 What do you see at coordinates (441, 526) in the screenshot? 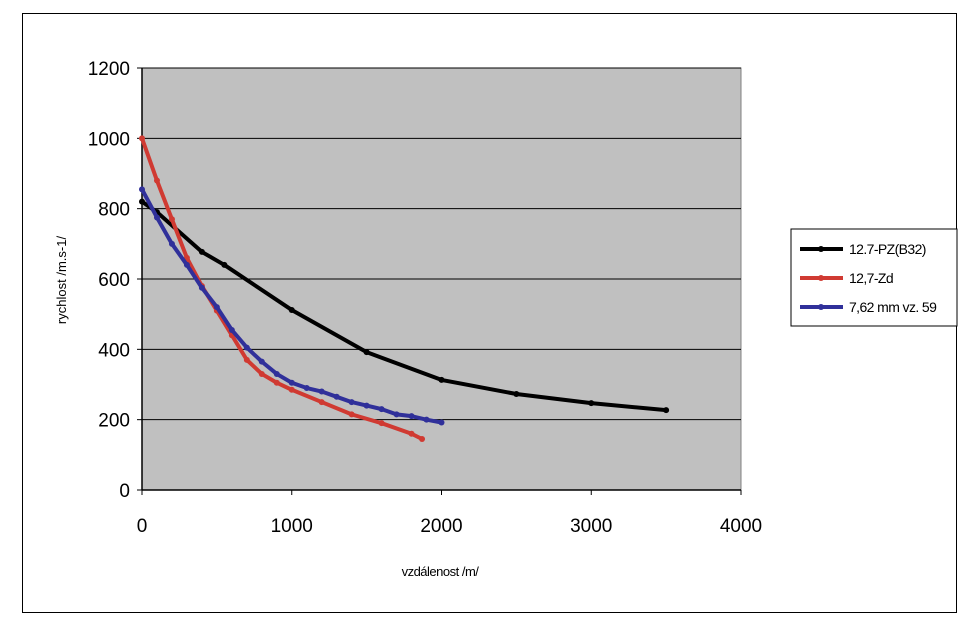
I see `x-tick-label: 2000` at bounding box center [441, 526].